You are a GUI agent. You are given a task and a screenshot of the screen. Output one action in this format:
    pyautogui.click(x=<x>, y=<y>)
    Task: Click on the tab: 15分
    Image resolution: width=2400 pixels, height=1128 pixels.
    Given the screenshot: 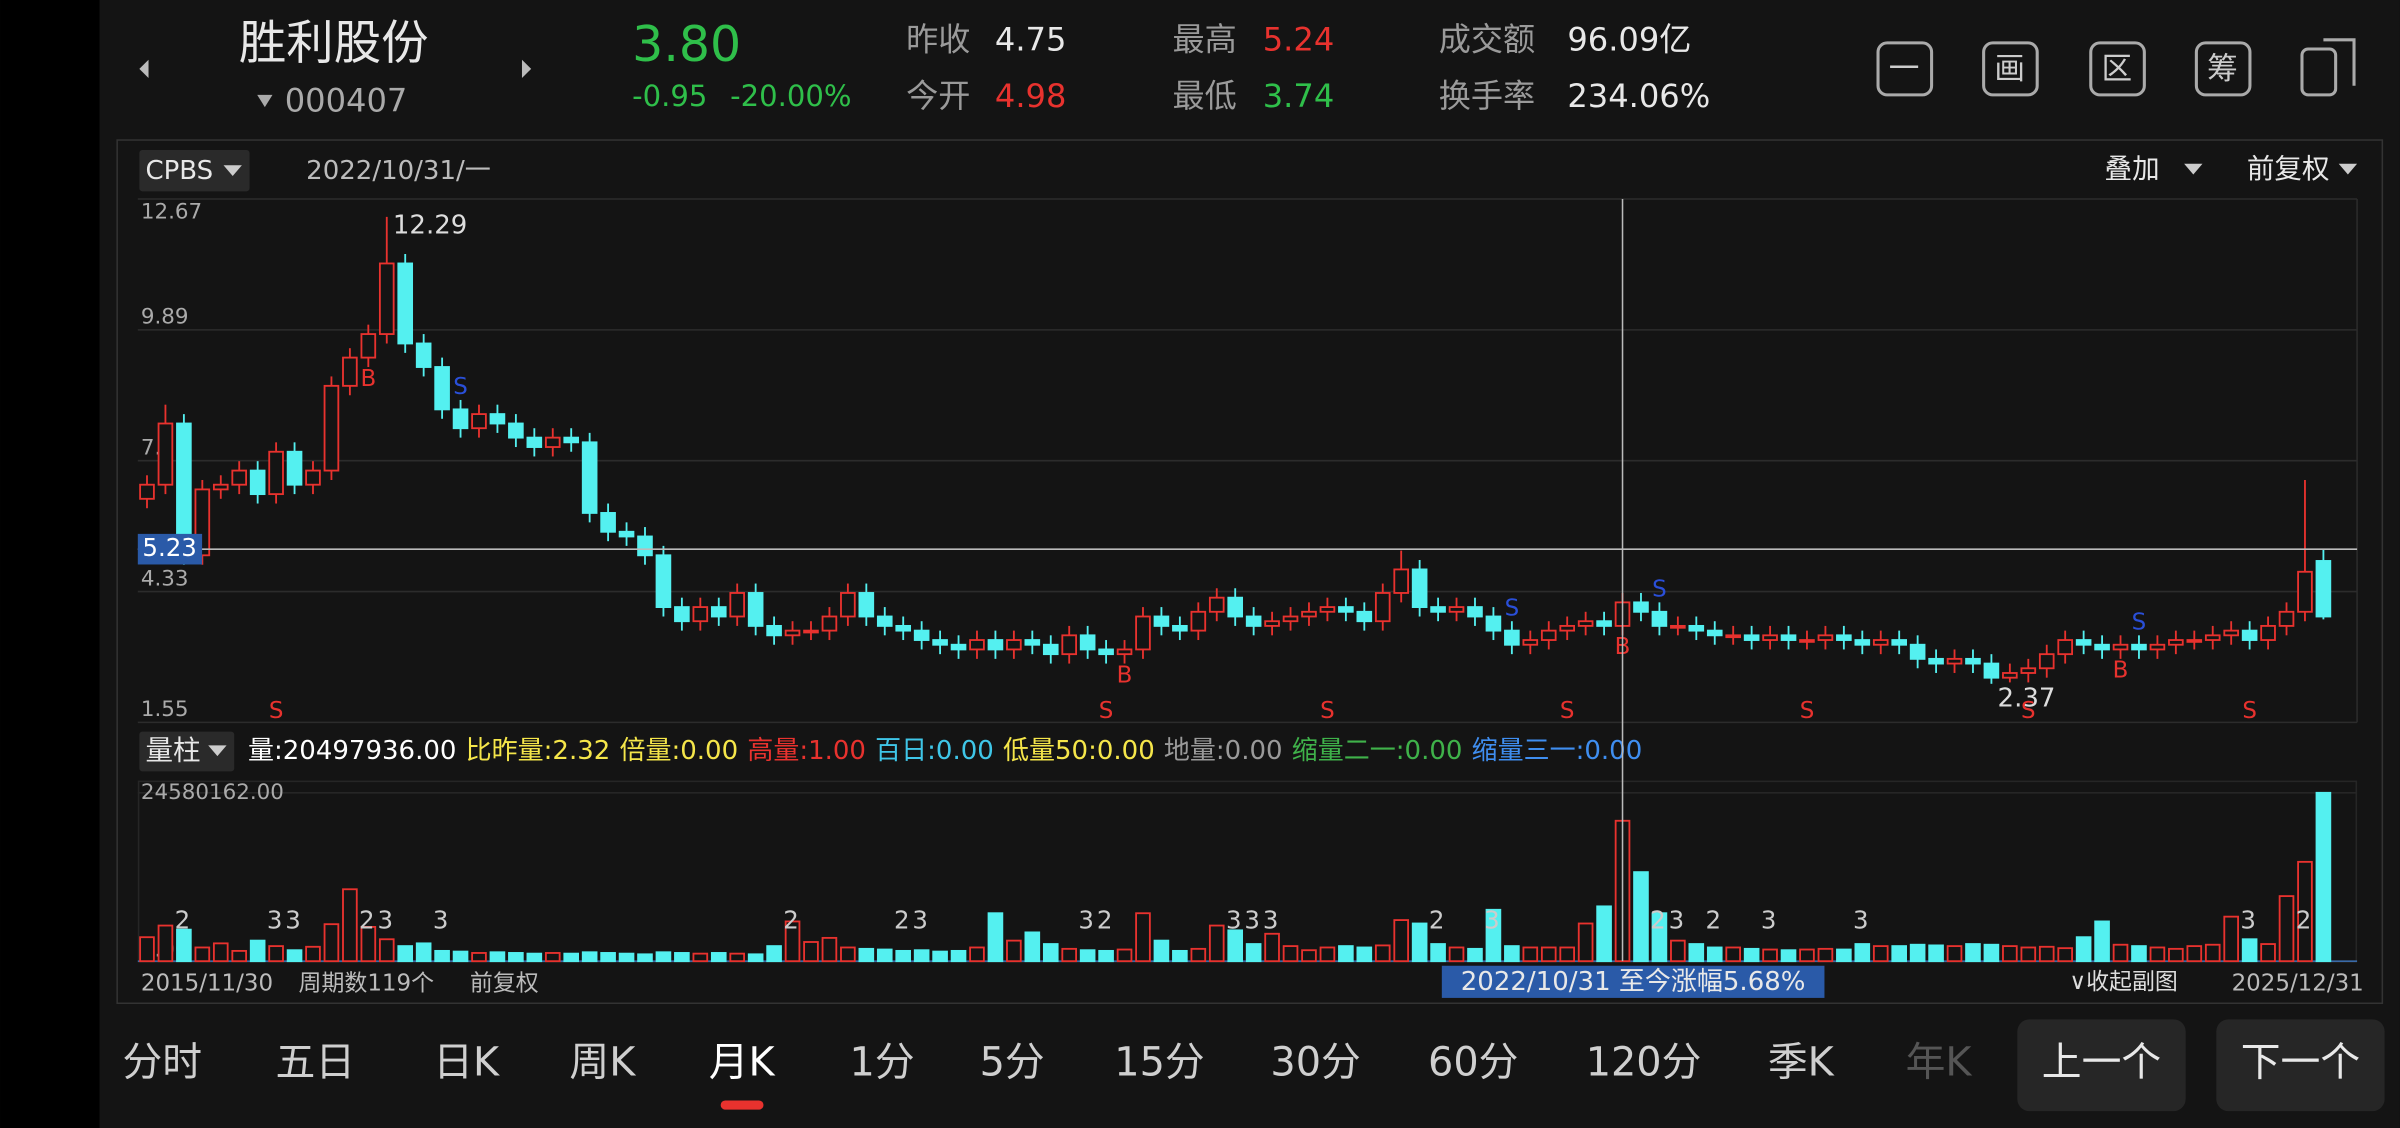 What is the action you would take?
    pyautogui.click(x=1159, y=1063)
    